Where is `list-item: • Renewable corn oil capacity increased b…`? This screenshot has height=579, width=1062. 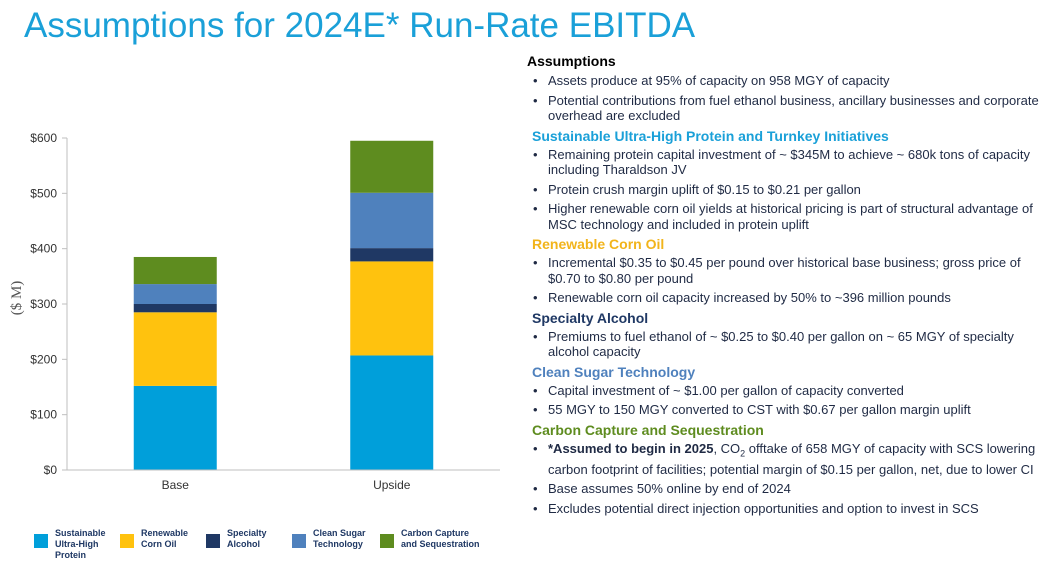
list-item: • Renewable corn oil capacity increased b… is located at coordinates (742, 297).